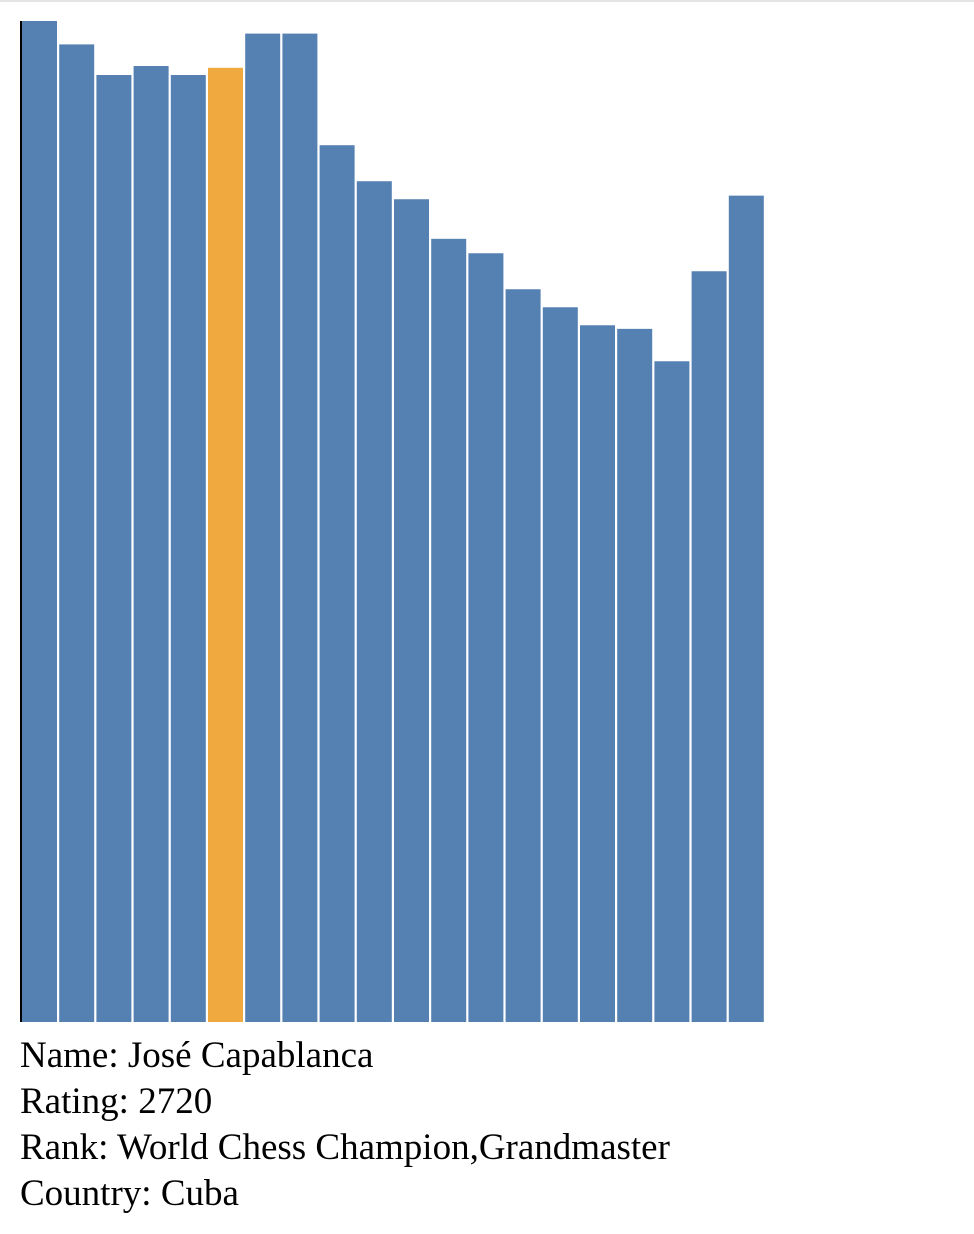 This screenshot has height=1234, width=974. Describe the element at coordinates (68, 1147) in the screenshot. I see `rank-label: Rank:` at that location.